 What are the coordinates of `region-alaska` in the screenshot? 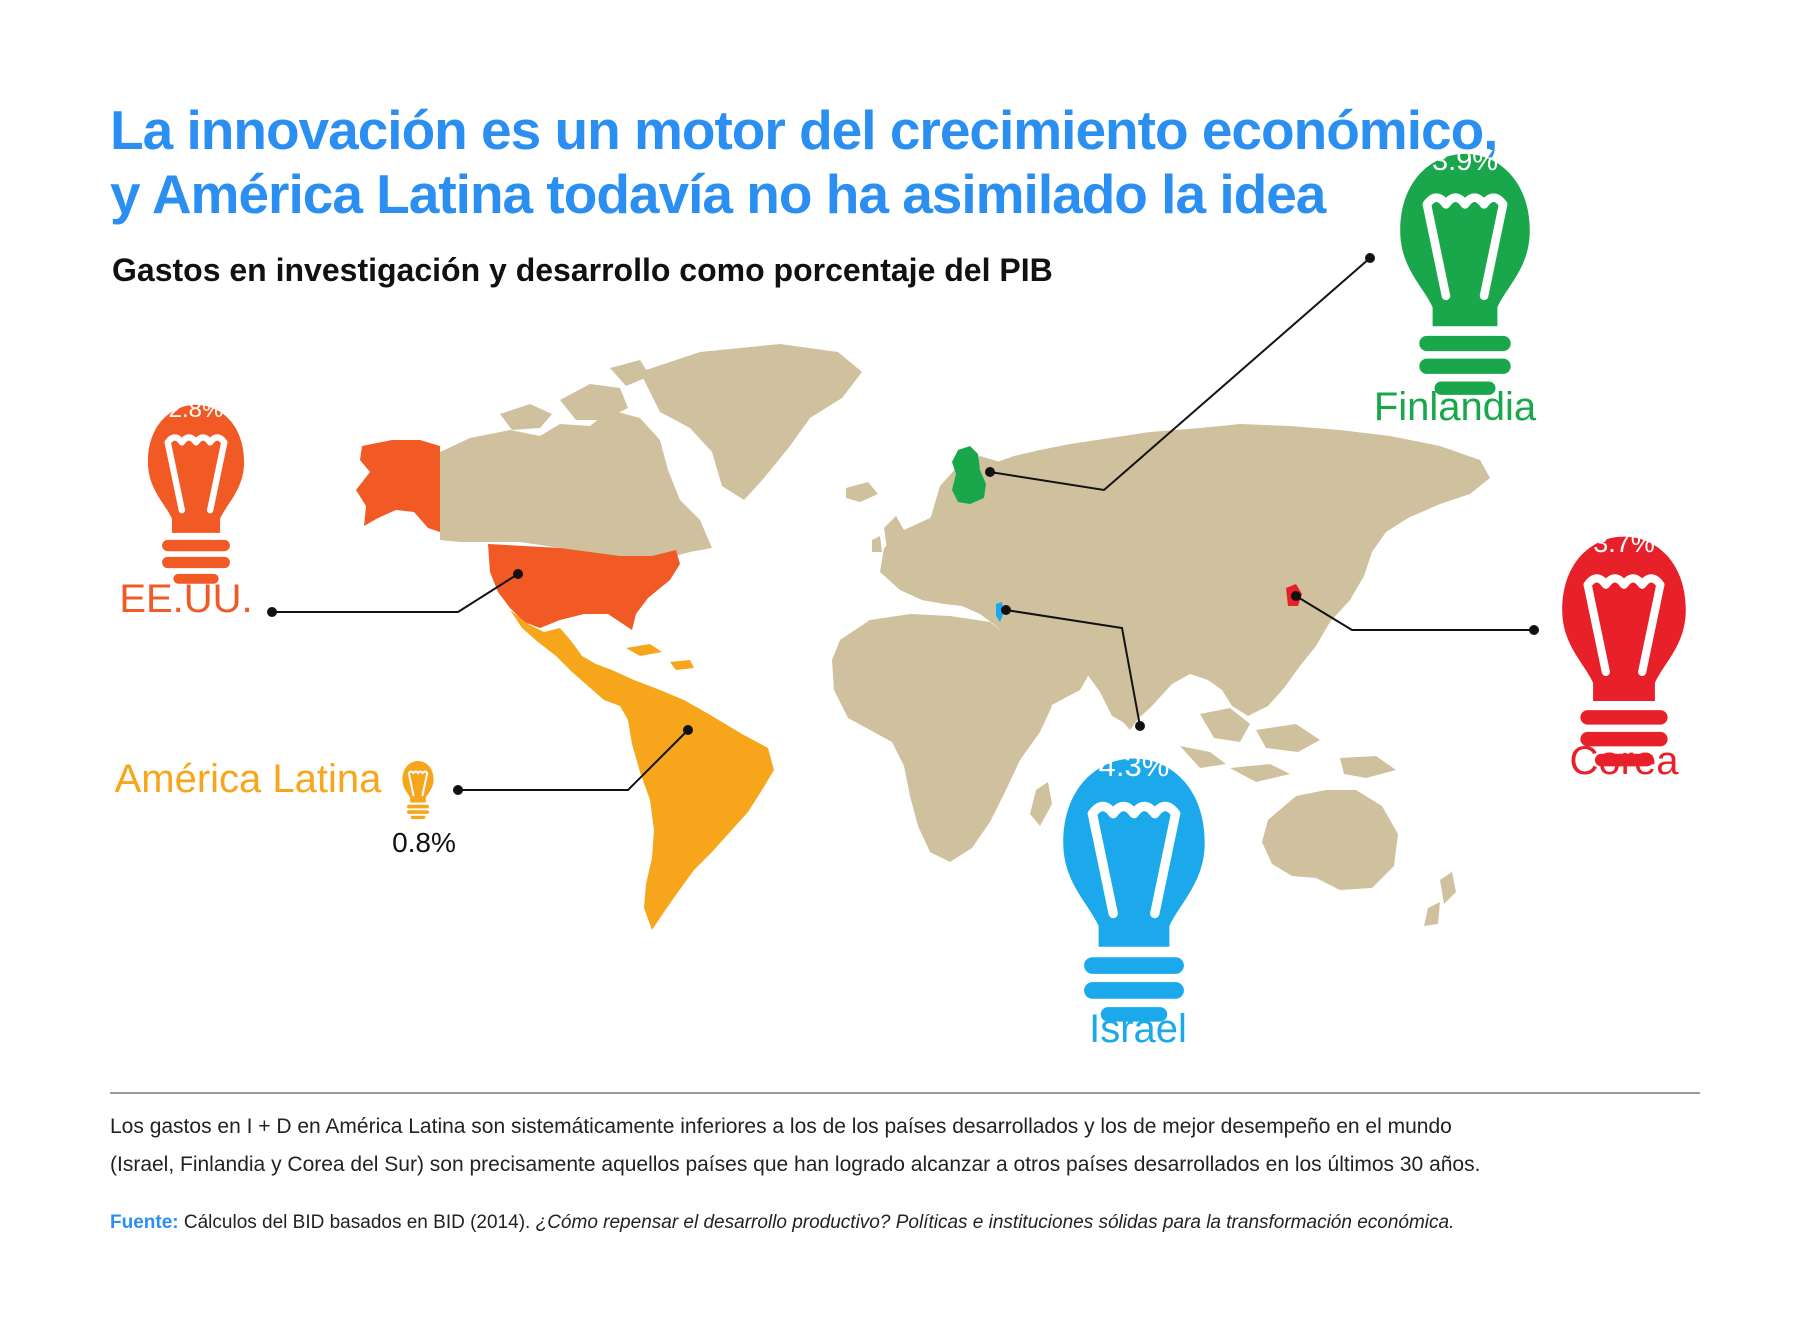 It's located at (398, 486).